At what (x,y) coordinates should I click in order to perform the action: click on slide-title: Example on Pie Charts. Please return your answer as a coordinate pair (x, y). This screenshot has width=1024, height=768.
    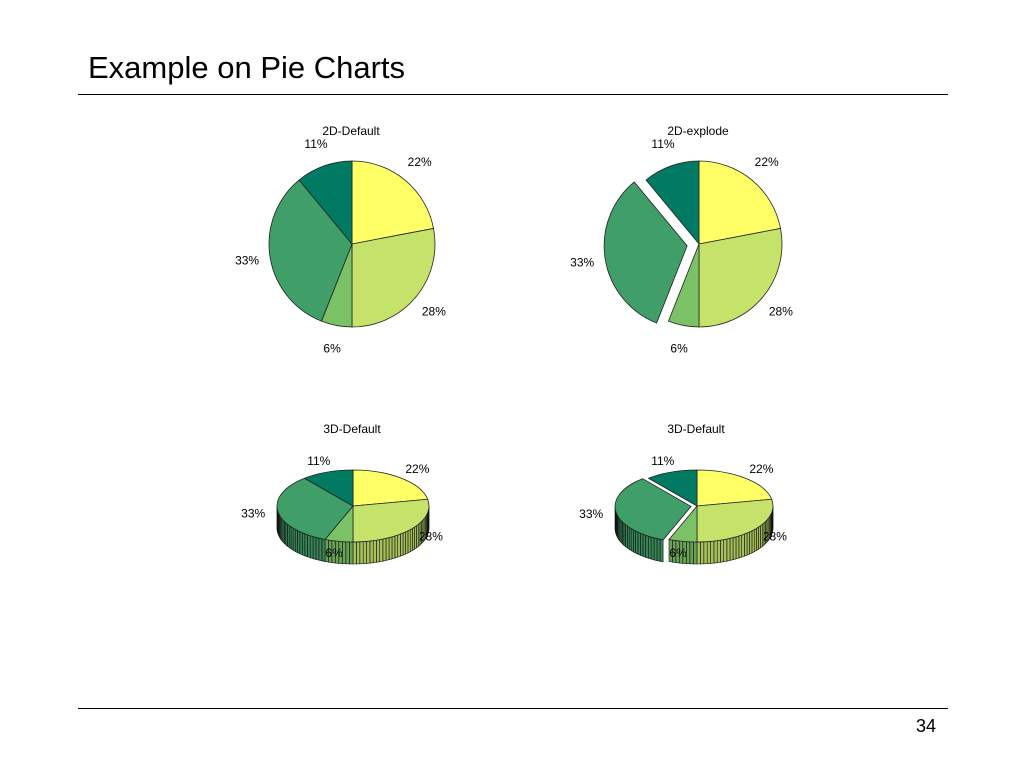
    Looking at the image, I should click on (247, 67).